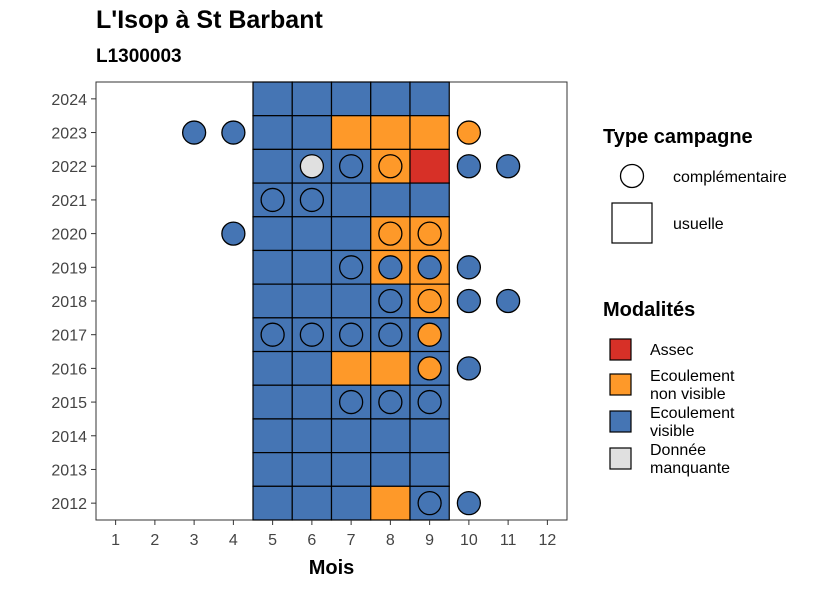 The image size is (826, 590). What do you see at coordinates (620, 458) in the screenshot?
I see `legend-modalite-key-donnee_manquante` at bounding box center [620, 458].